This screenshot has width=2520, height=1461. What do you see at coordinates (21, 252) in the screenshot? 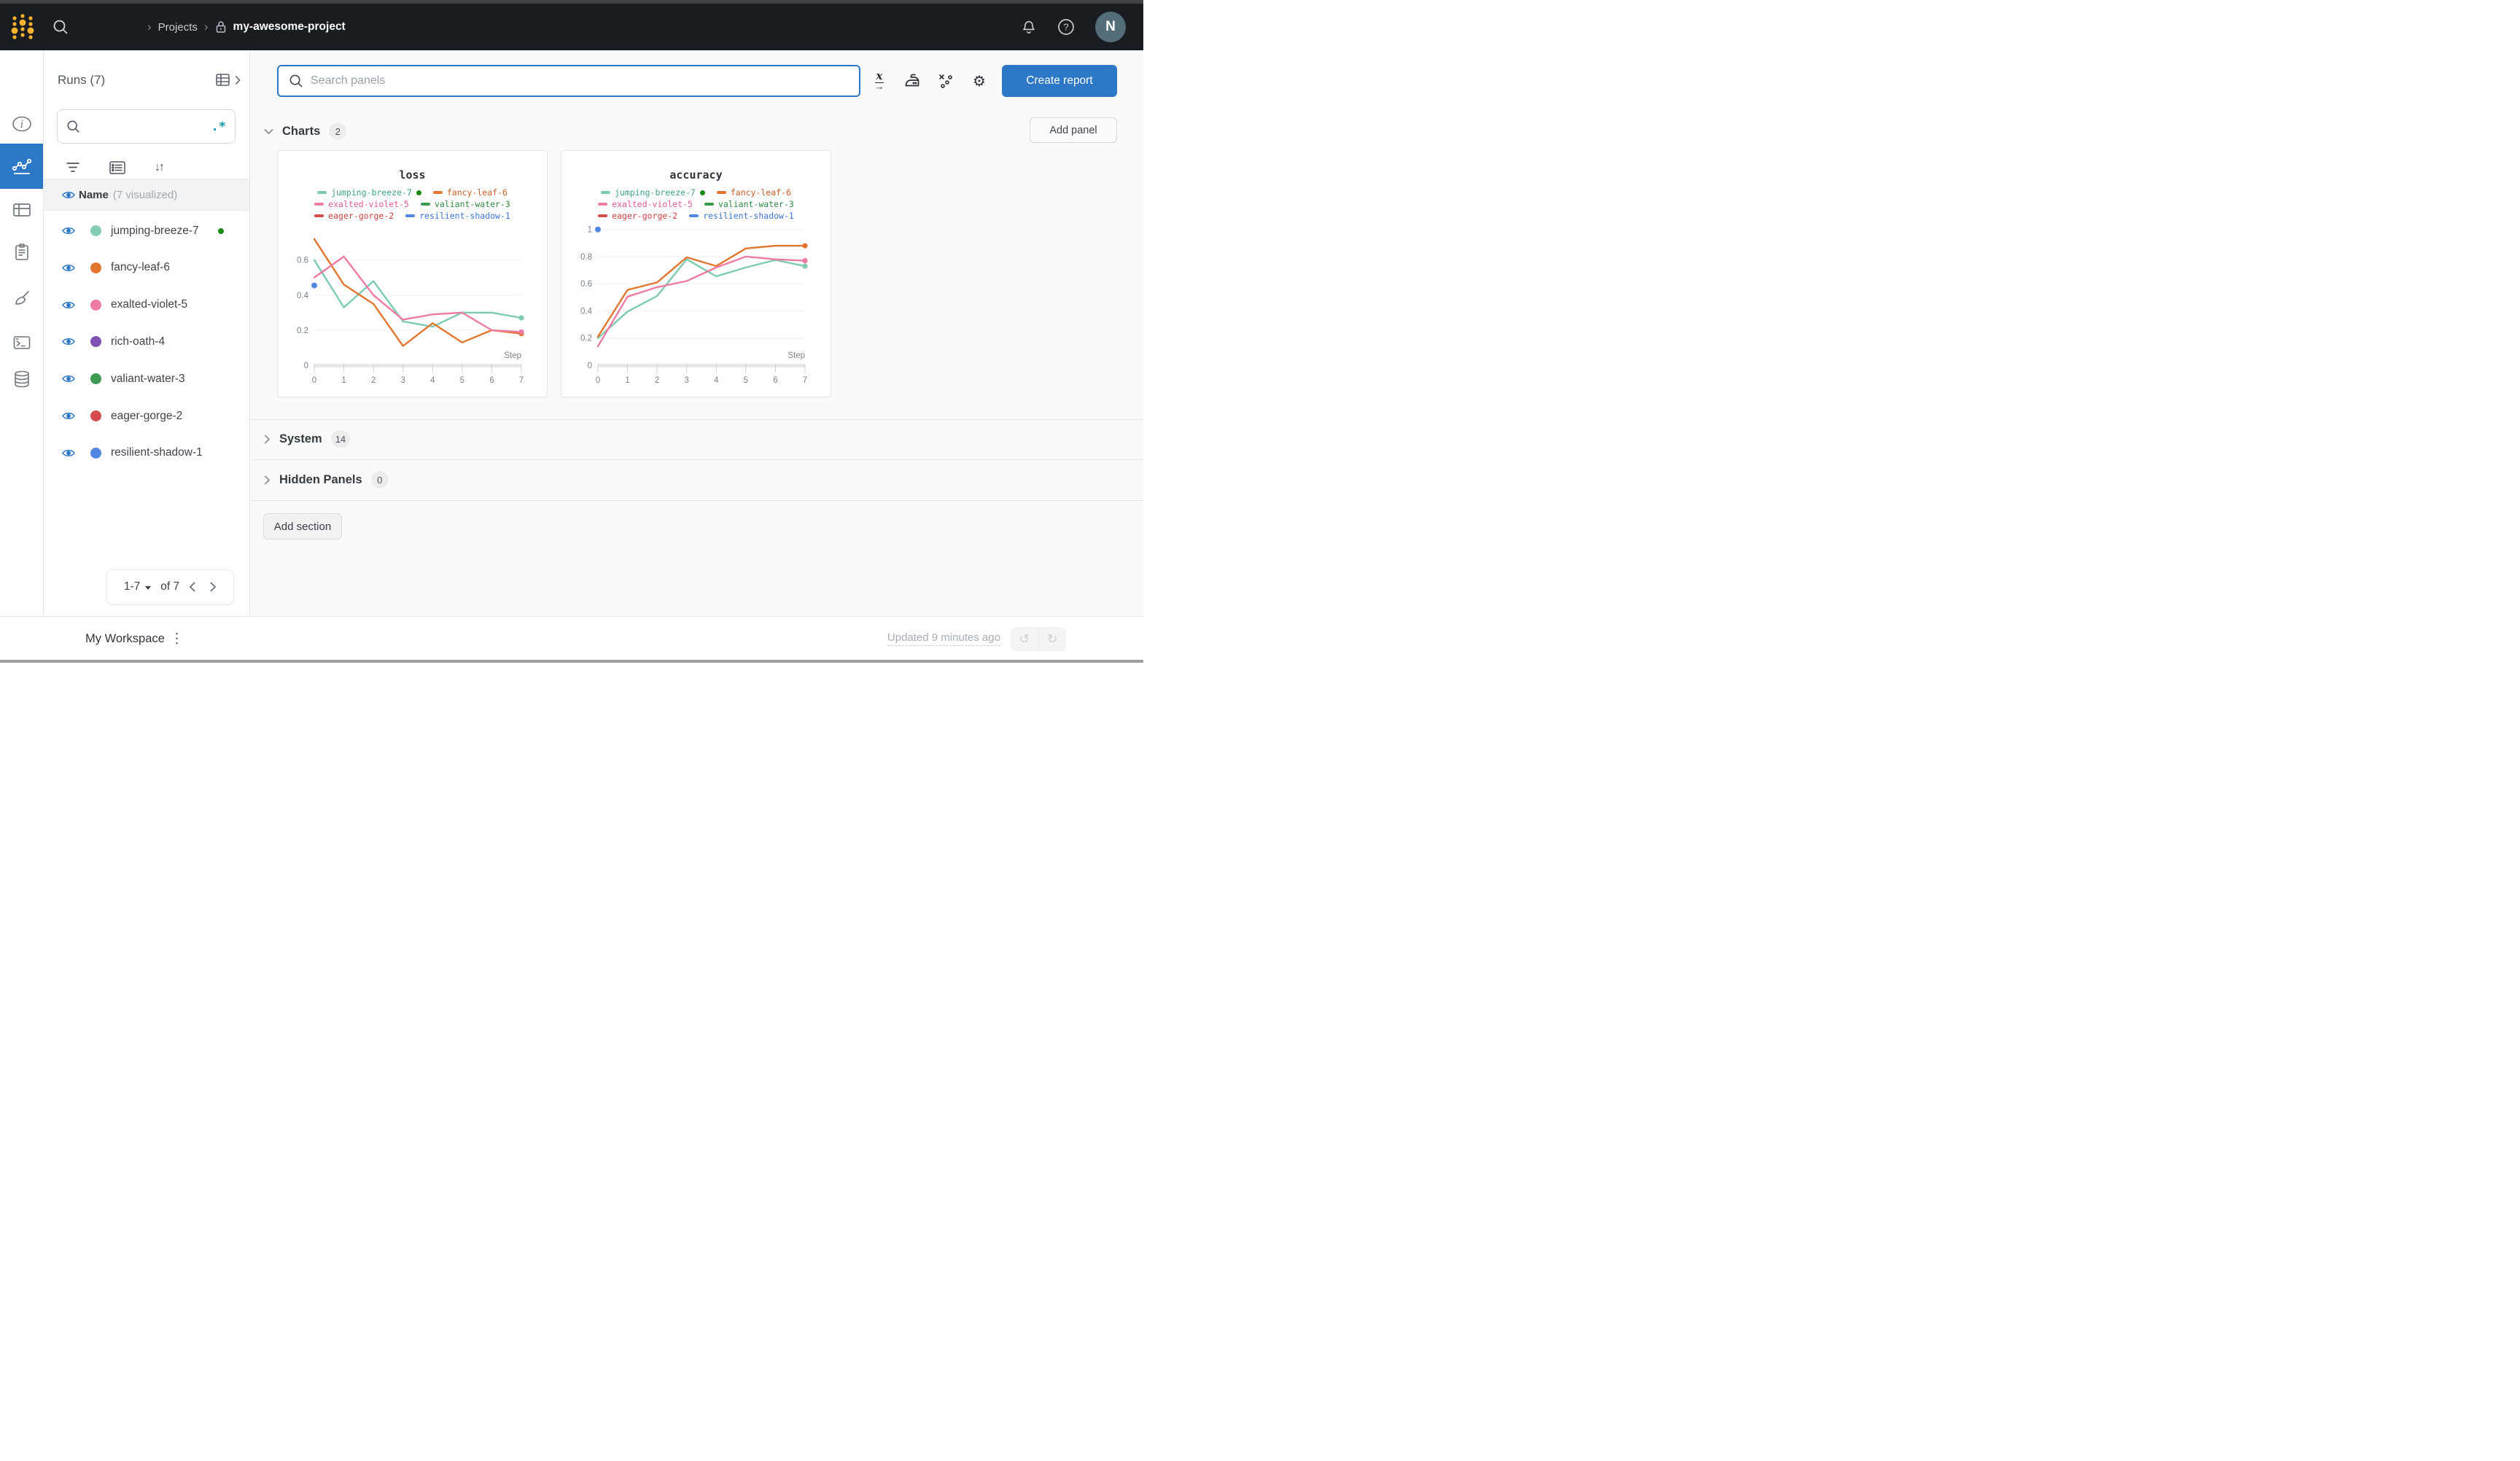
I see `notes-clipboard-icon` at bounding box center [21, 252].